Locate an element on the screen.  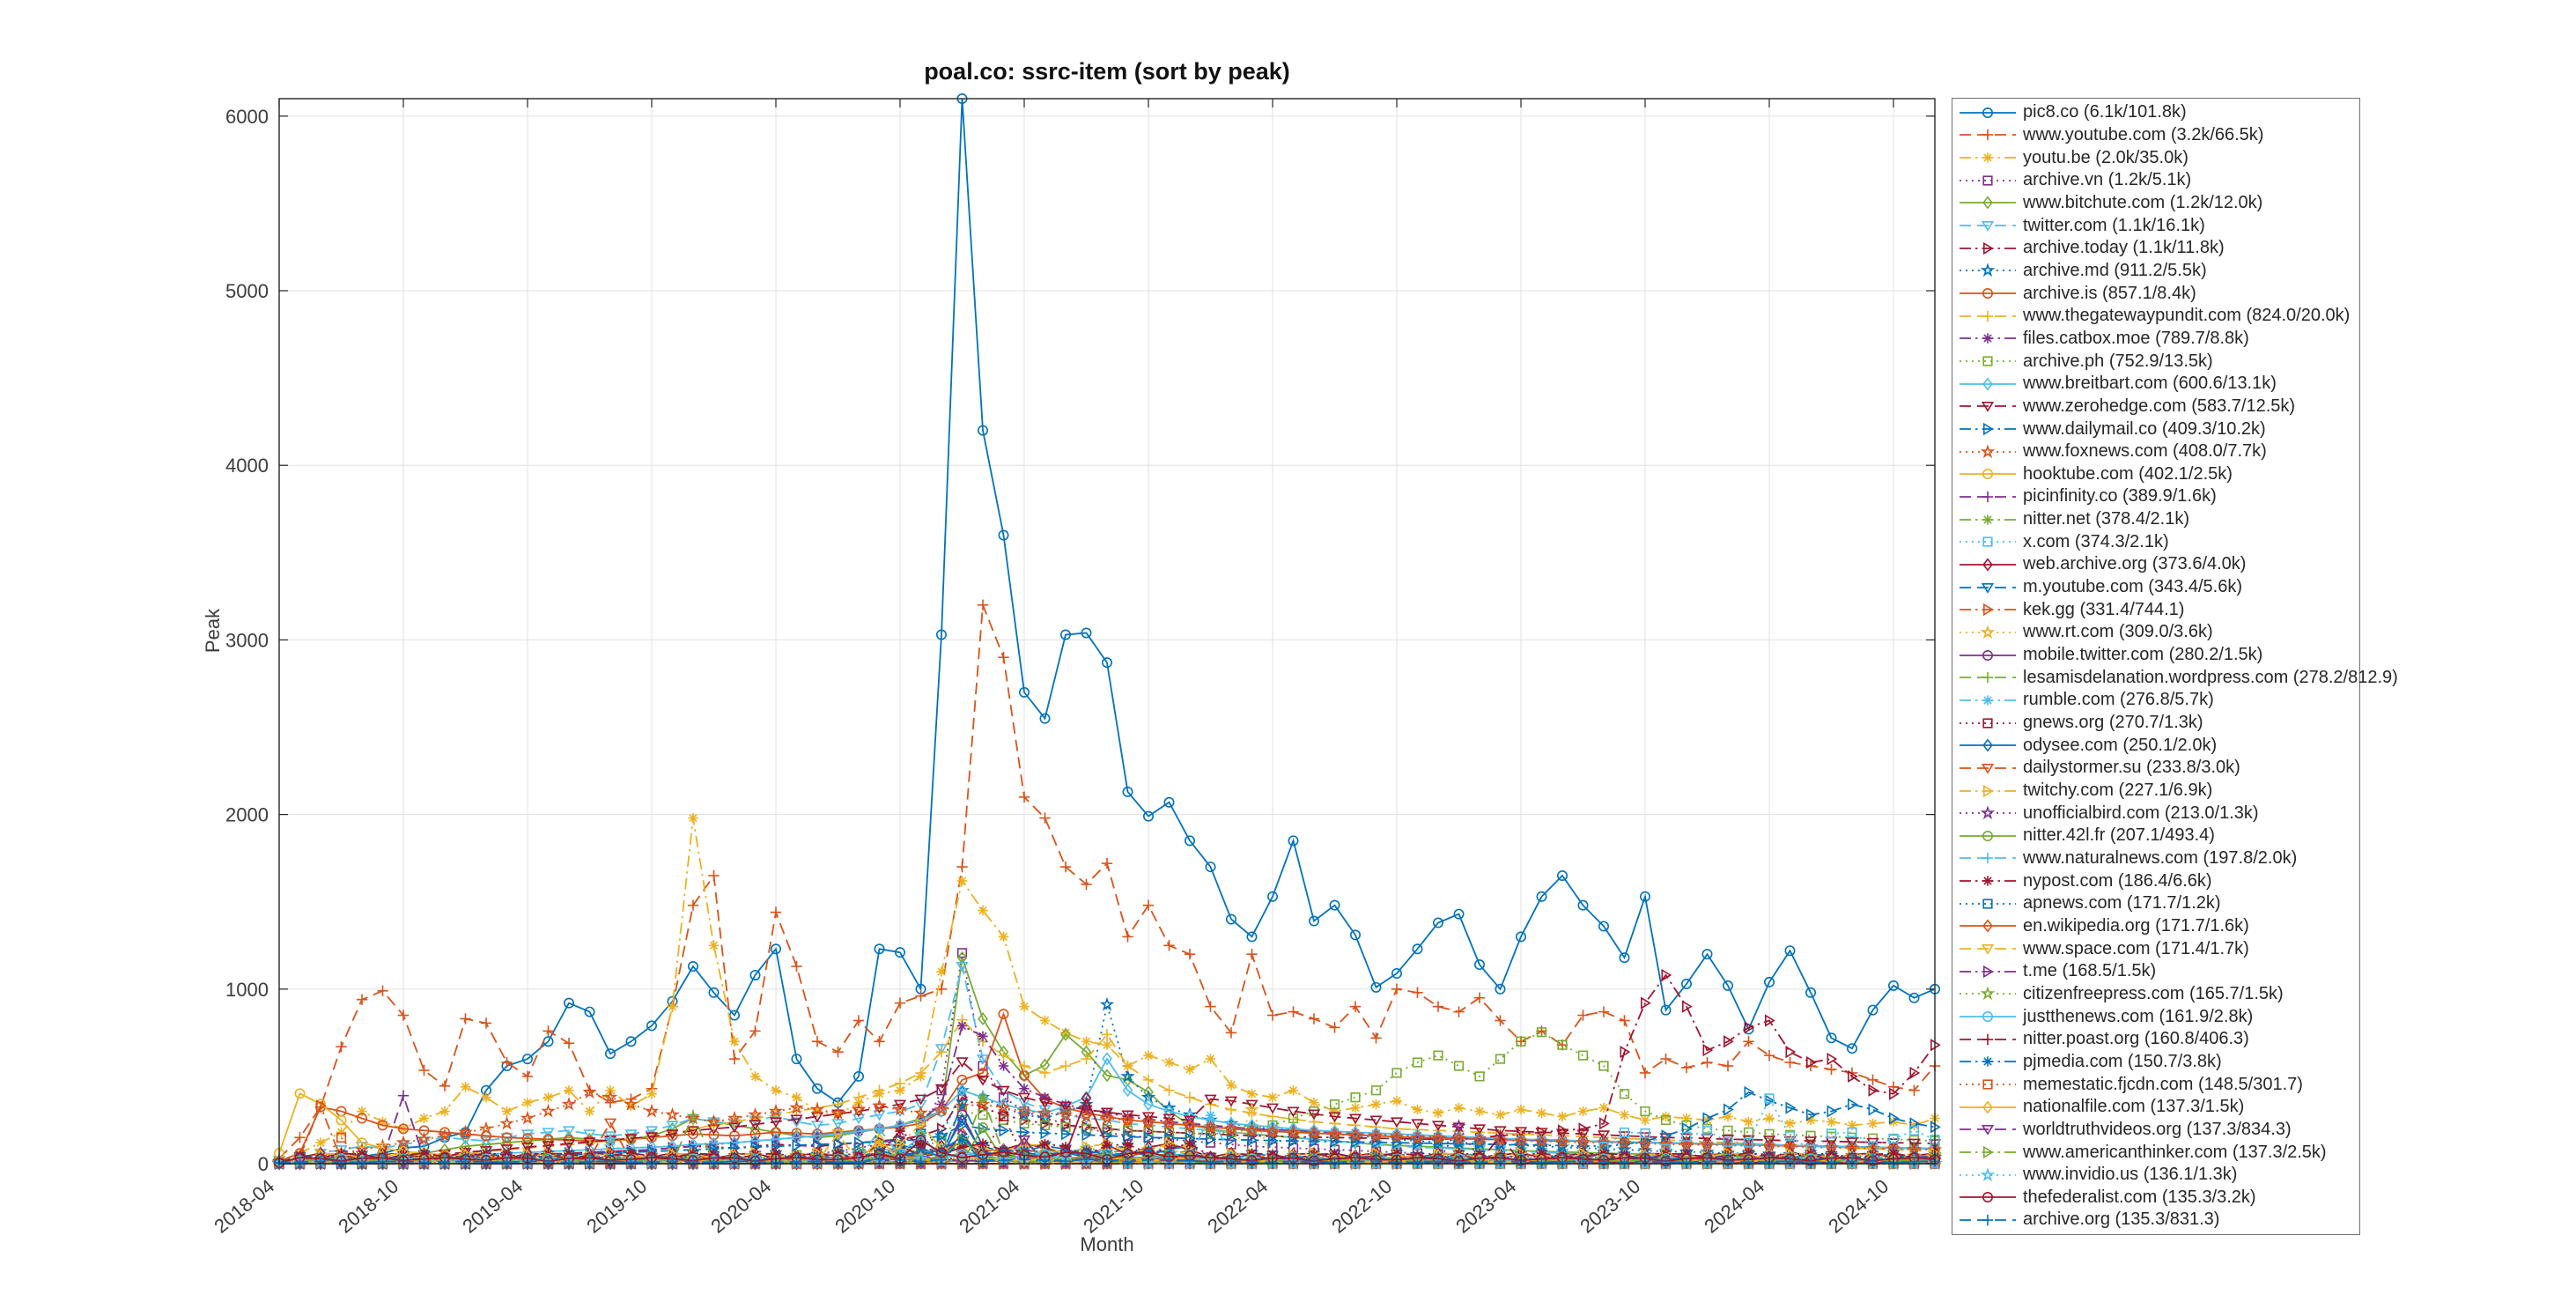
legend-entry: mobile.twitter.com (280.2/1.5k) is located at coordinates (2155, 655).